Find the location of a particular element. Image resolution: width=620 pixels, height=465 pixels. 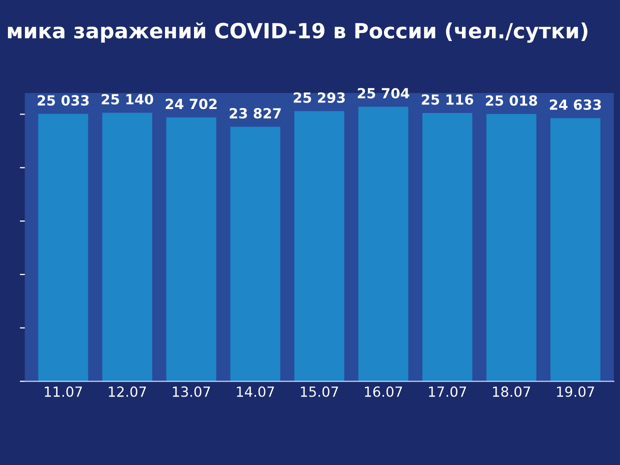

data-label: 24 702 is located at coordinates (191, 104).